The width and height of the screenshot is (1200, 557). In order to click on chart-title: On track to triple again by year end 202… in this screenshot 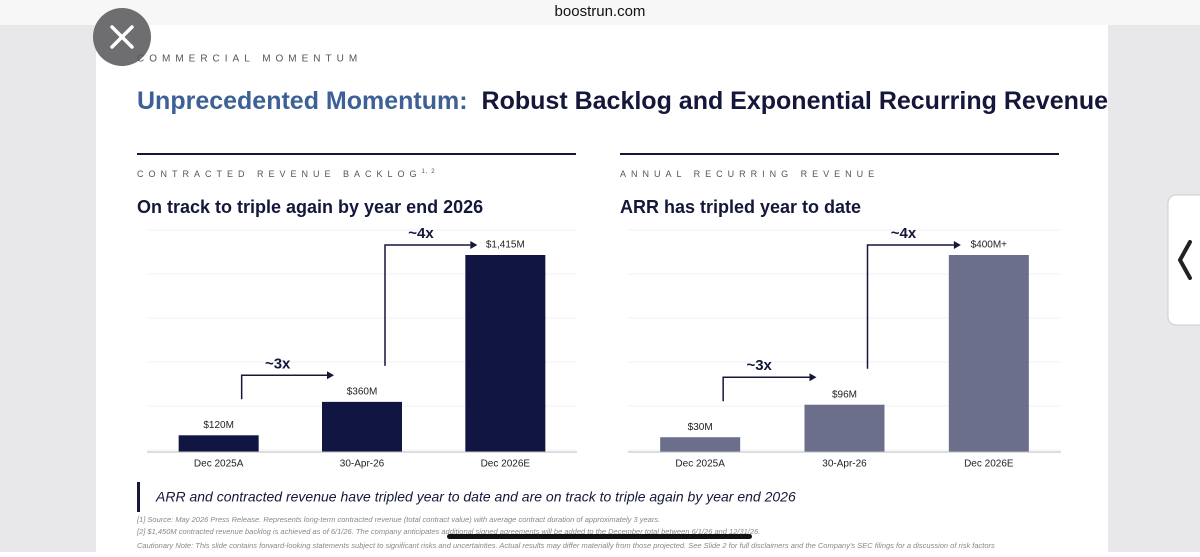, I will do `click(310, 207)`.